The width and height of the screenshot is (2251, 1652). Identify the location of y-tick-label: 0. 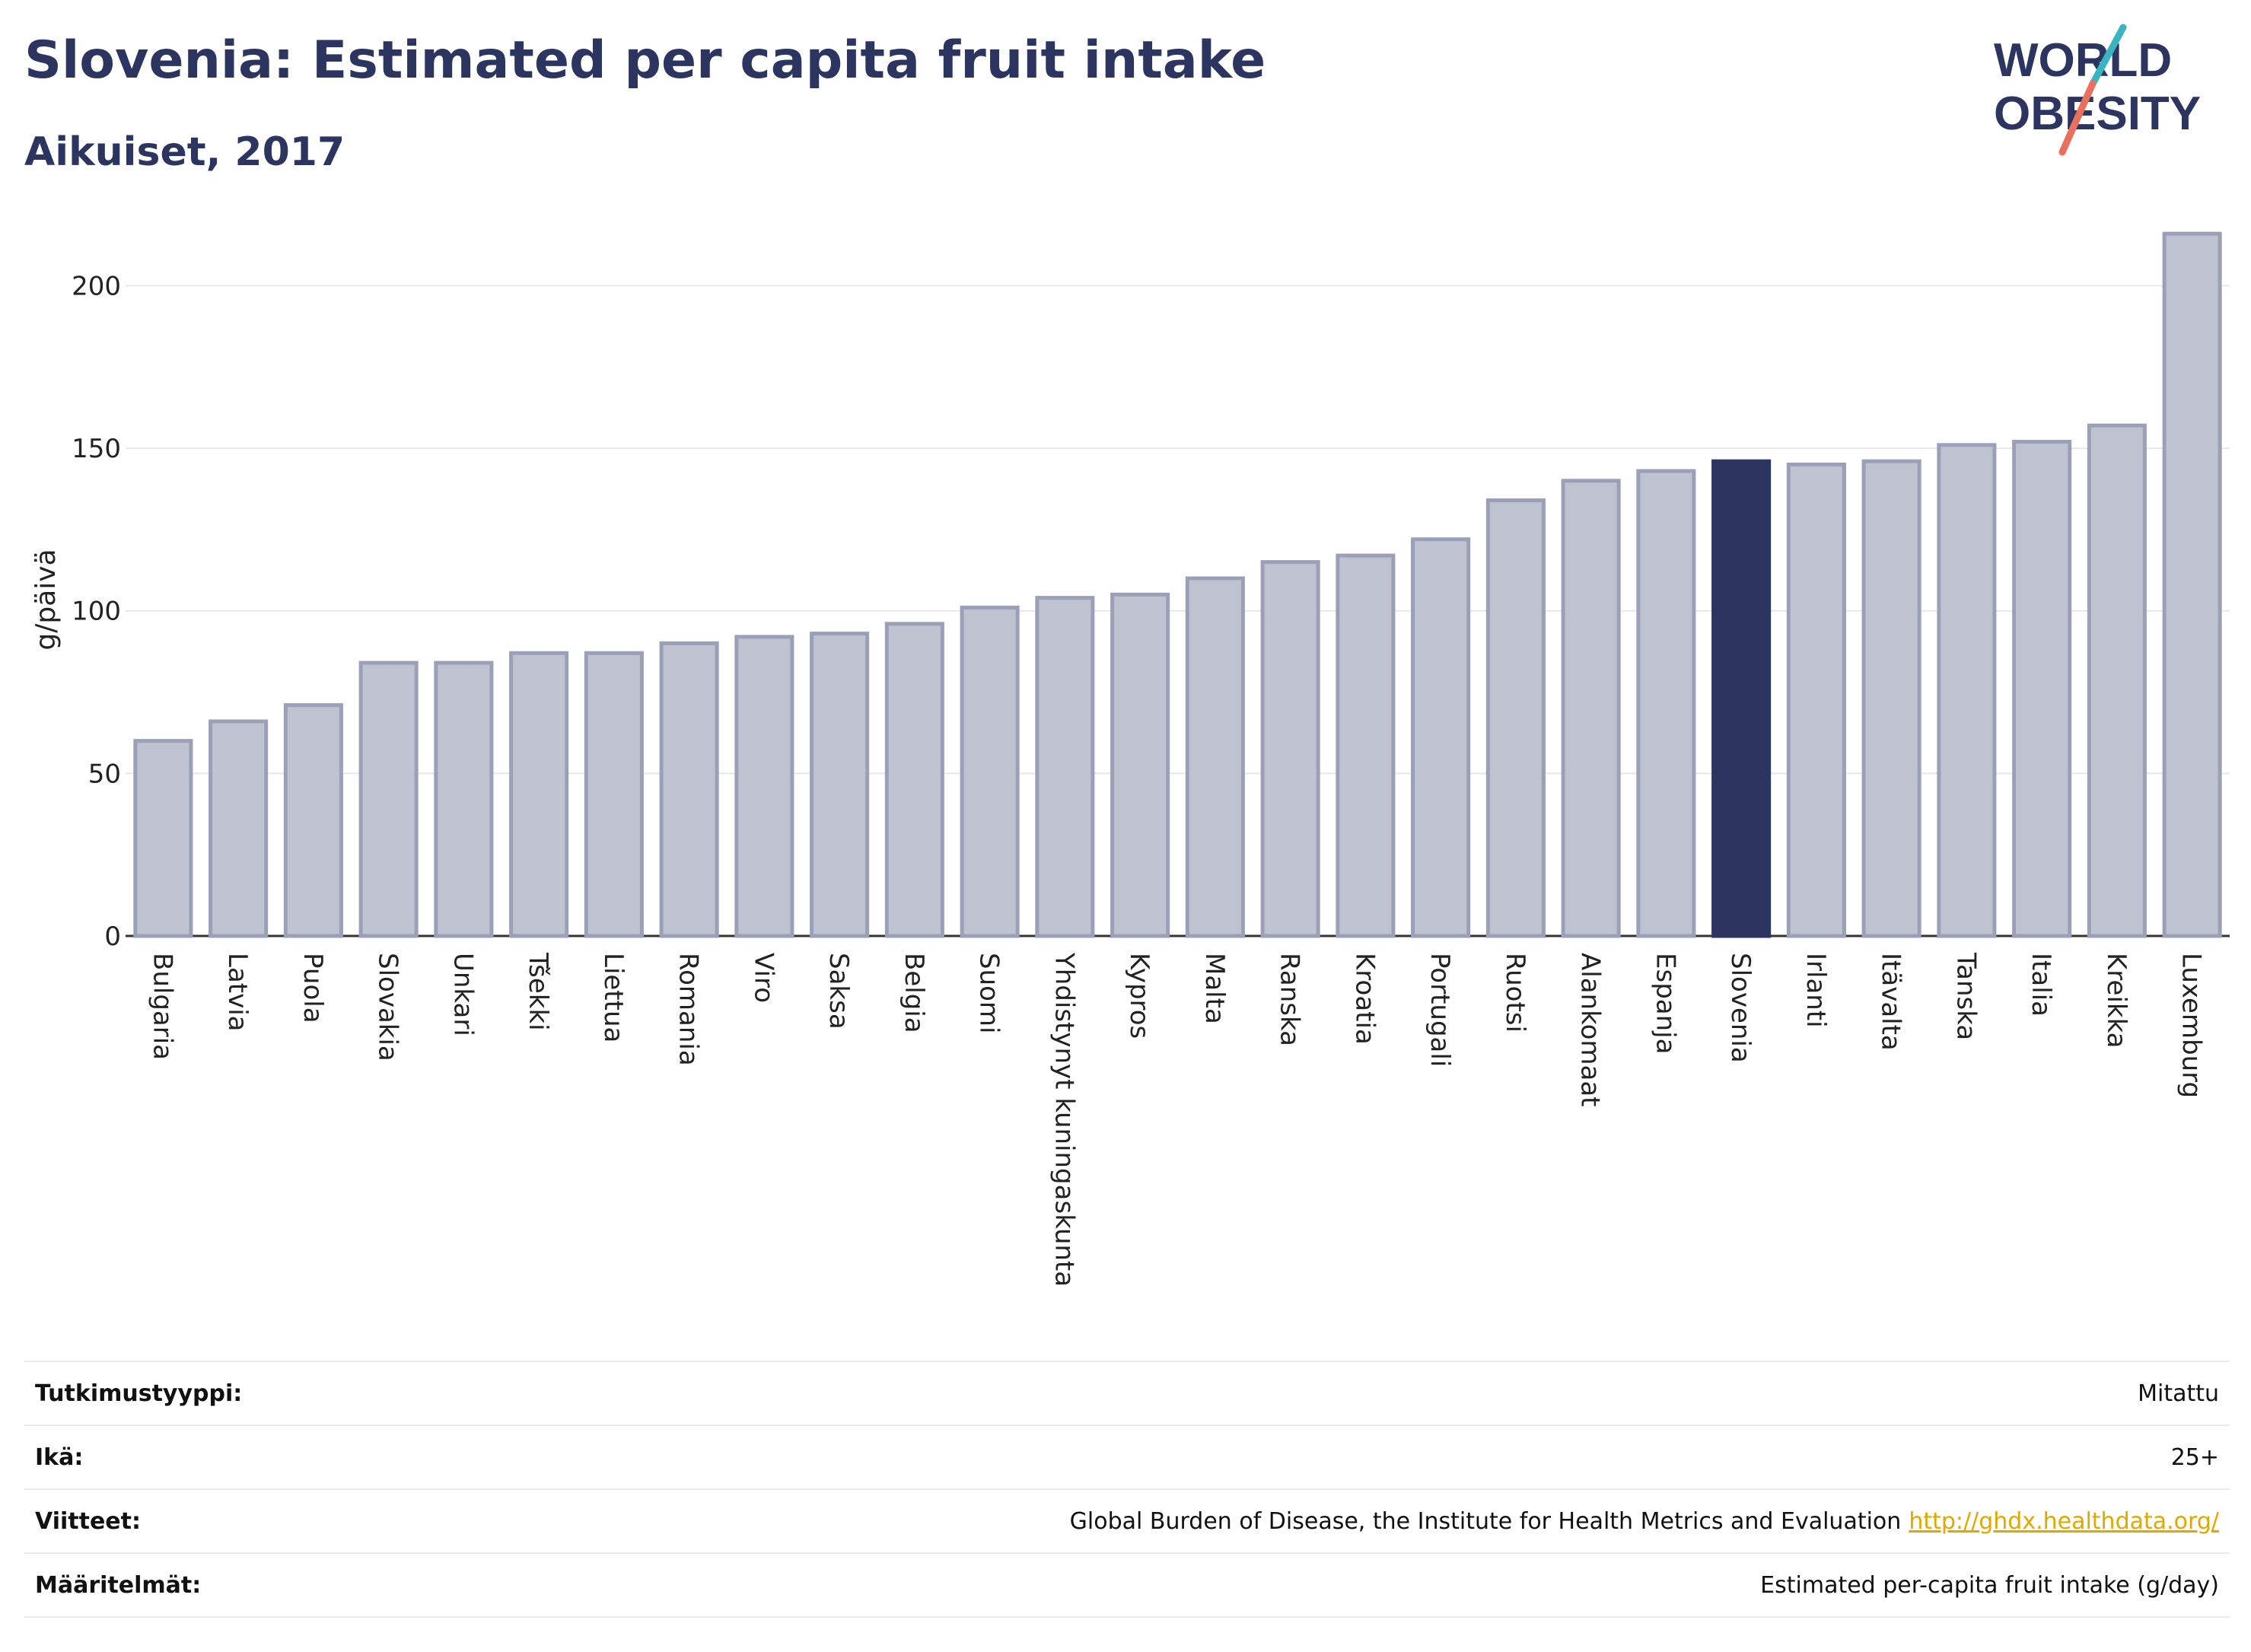
(112, 936).